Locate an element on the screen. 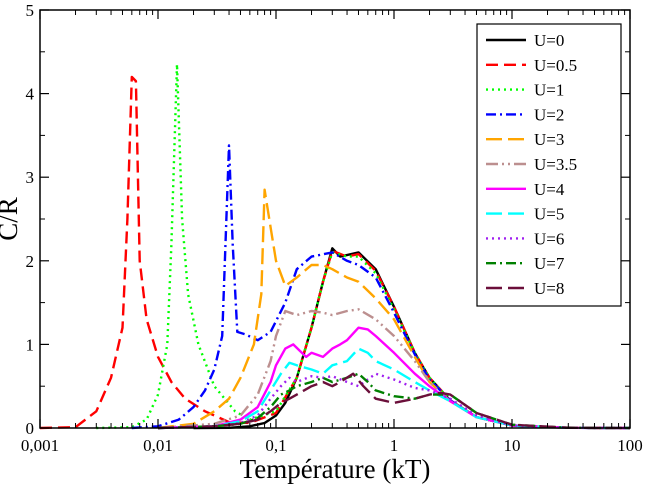 The width and height of the screenshot is (650, 497). y-tick-label: 3 is located at coordinates (30, 177).